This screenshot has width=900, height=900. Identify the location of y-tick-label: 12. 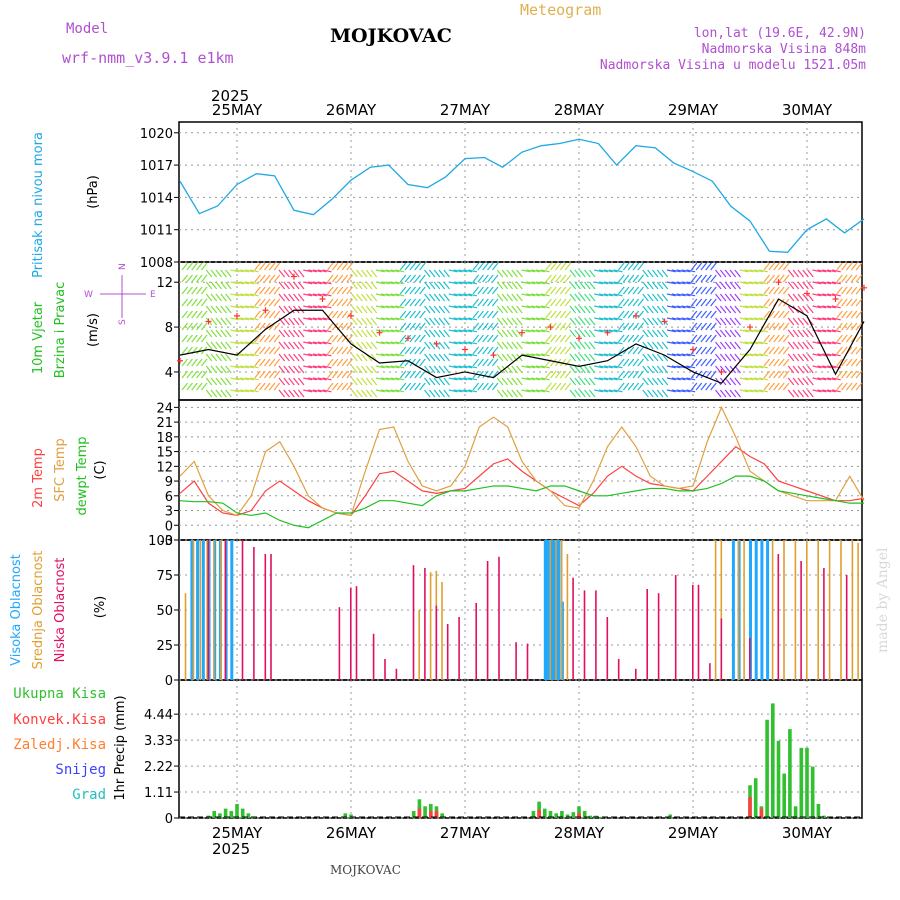
(164, 467).